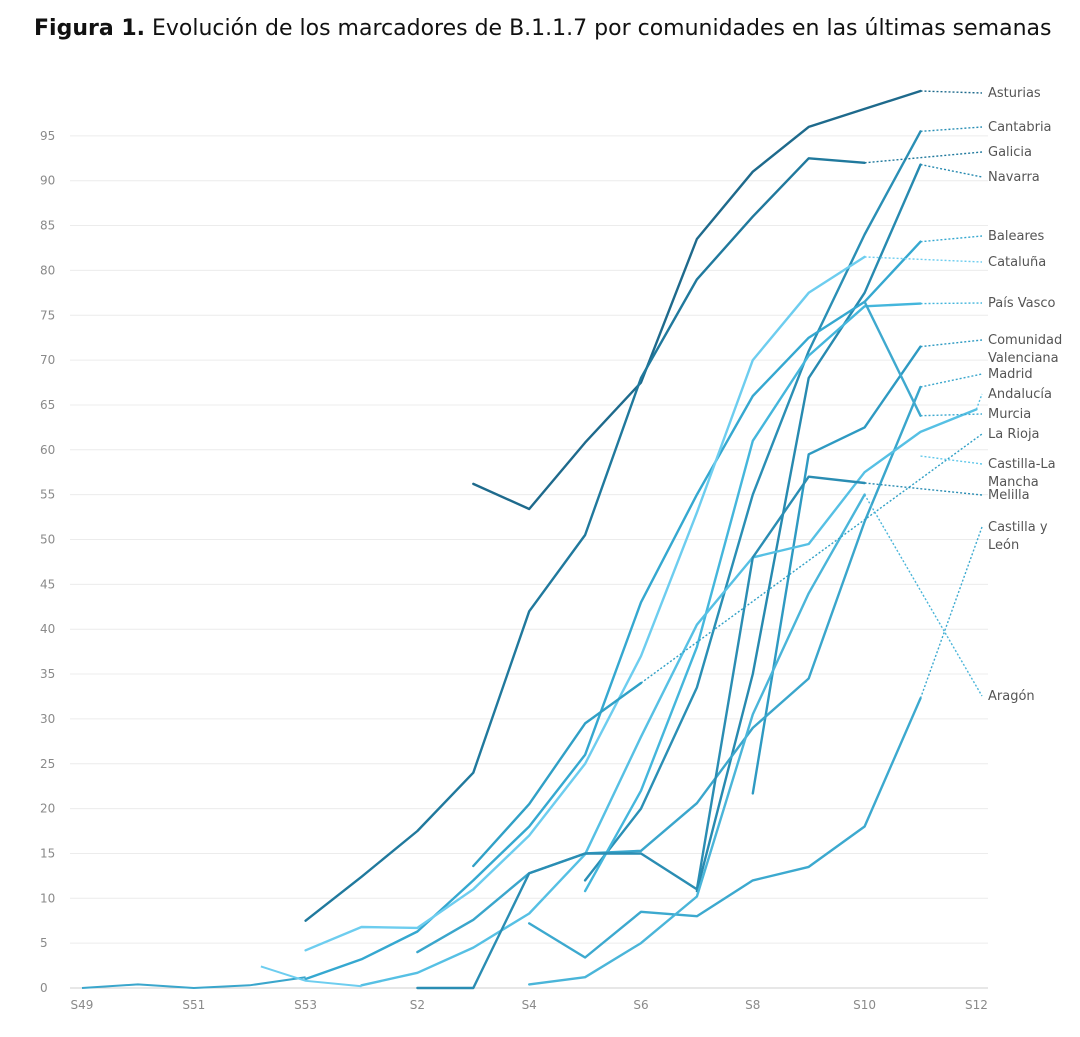 This screenshot has width=1080, height=1037. What do you see at coordinates (1025, 340) in the screenshot?
I see `series-label: Comunidad` at bounding box center [1025, 340].